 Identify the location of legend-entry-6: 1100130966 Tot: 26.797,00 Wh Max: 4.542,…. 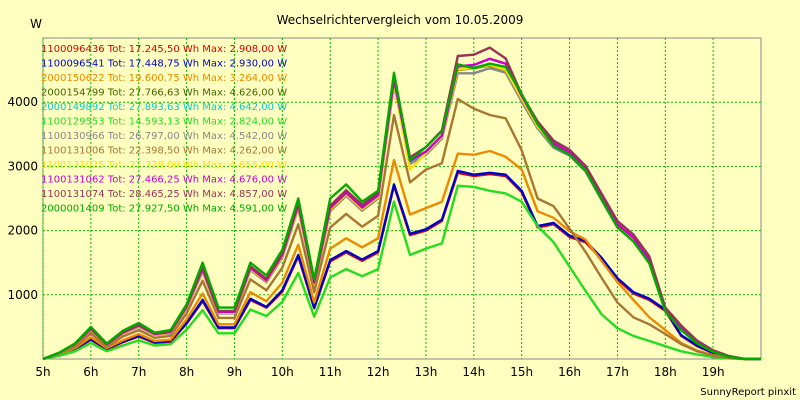
(164, 136).